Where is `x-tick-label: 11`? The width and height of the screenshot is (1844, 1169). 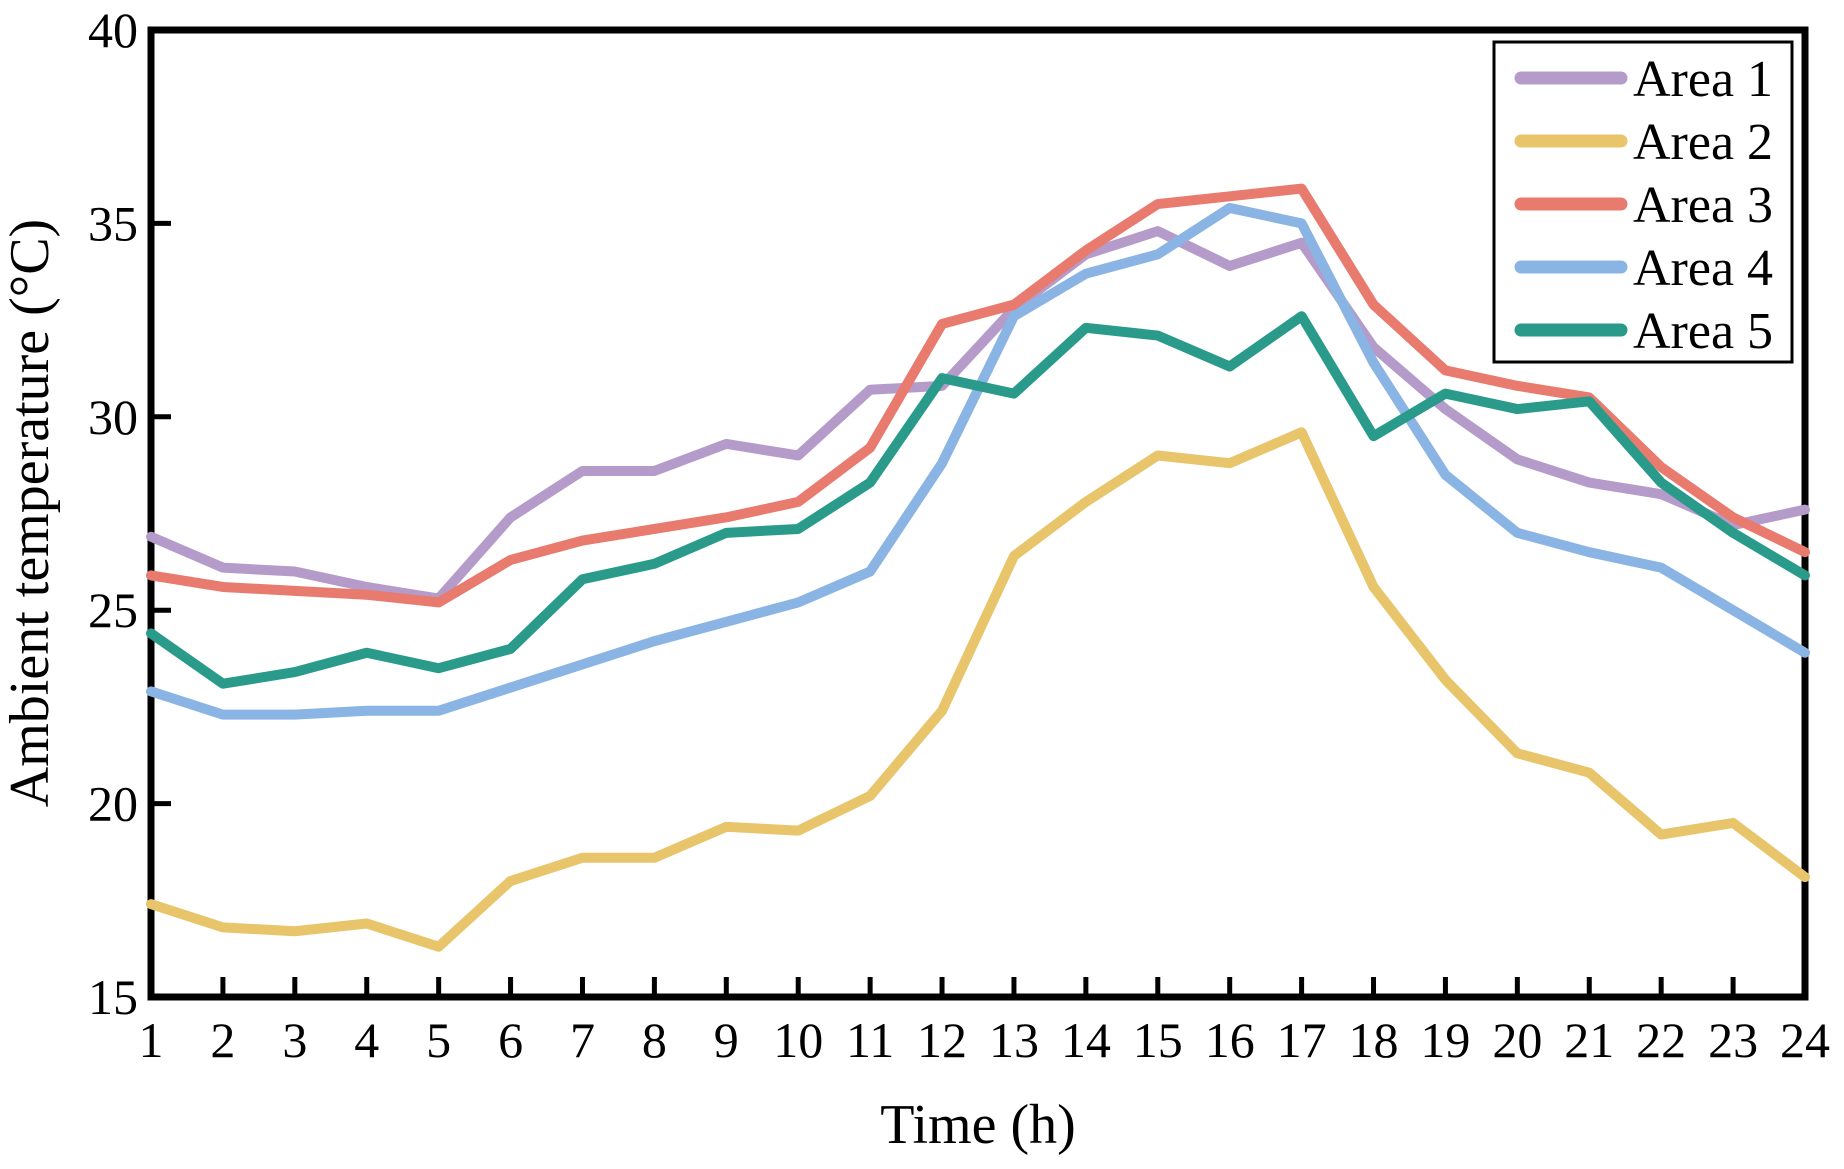 x-tick-label: 11 is located at coordinates (870, 1040).